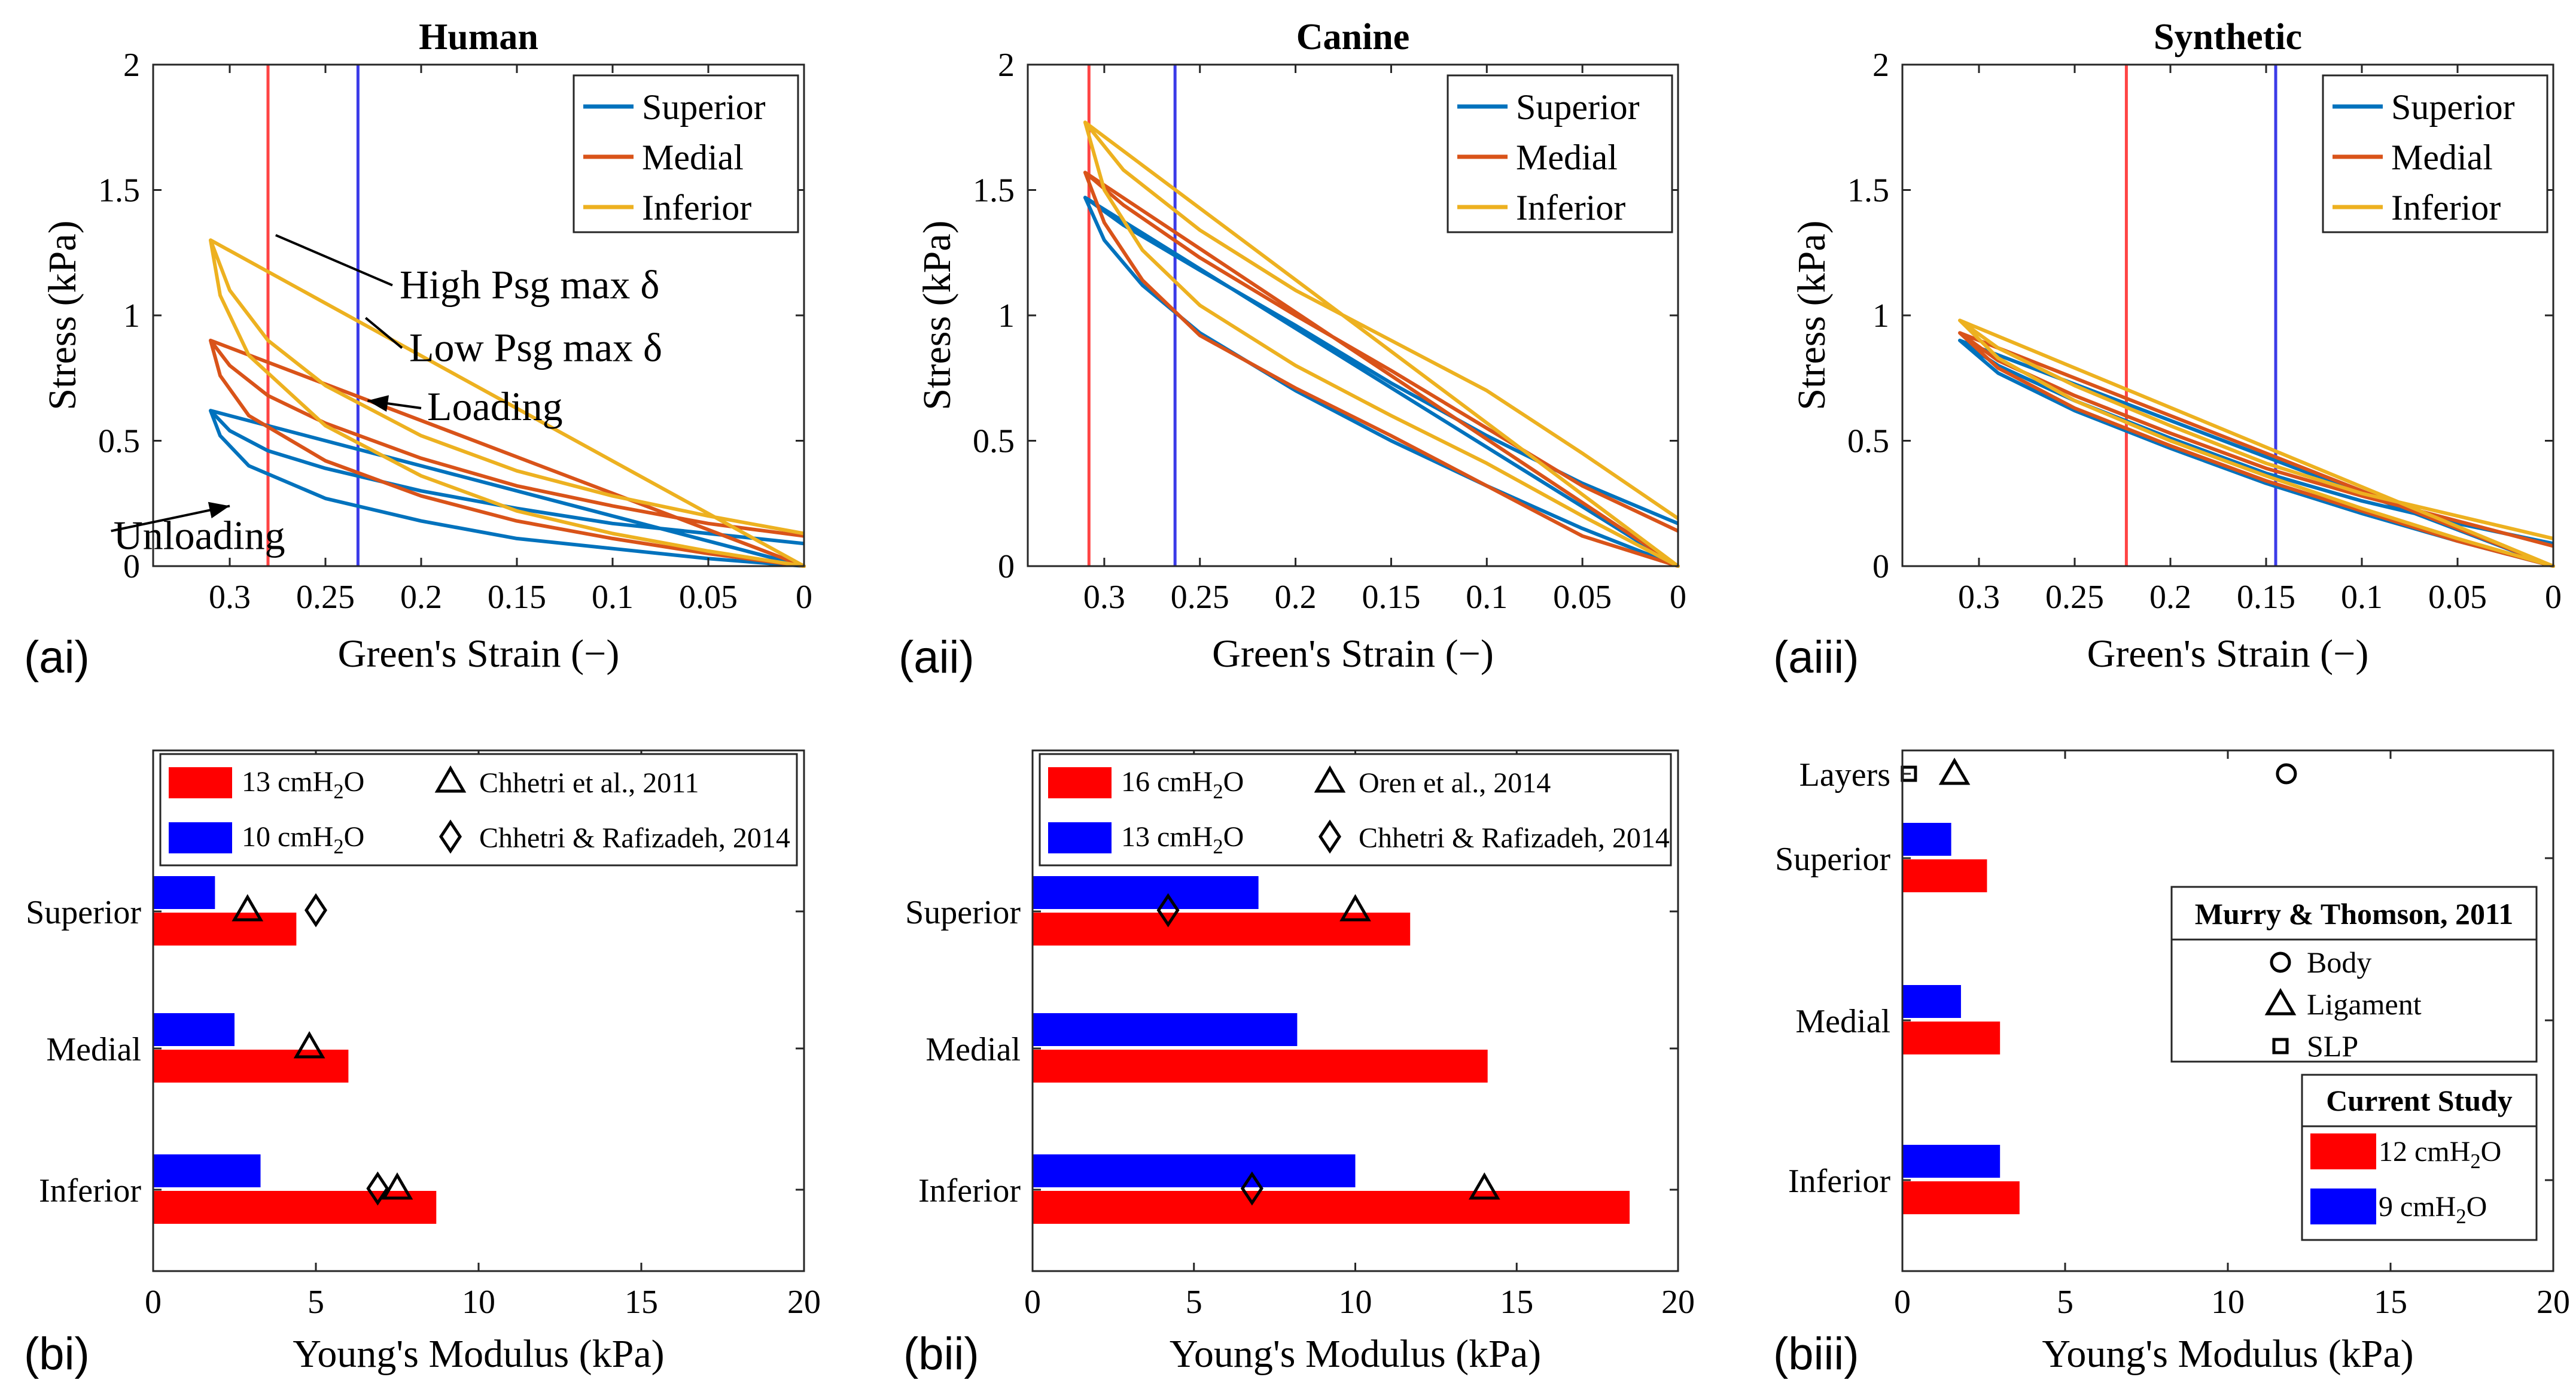 The height and width of the screenshot is (1380, 2576). Describe the element at coordinates (2227, 1354) in the screenshot. I see `x-axis-label: Young's Modulus (kPa)` at that location.